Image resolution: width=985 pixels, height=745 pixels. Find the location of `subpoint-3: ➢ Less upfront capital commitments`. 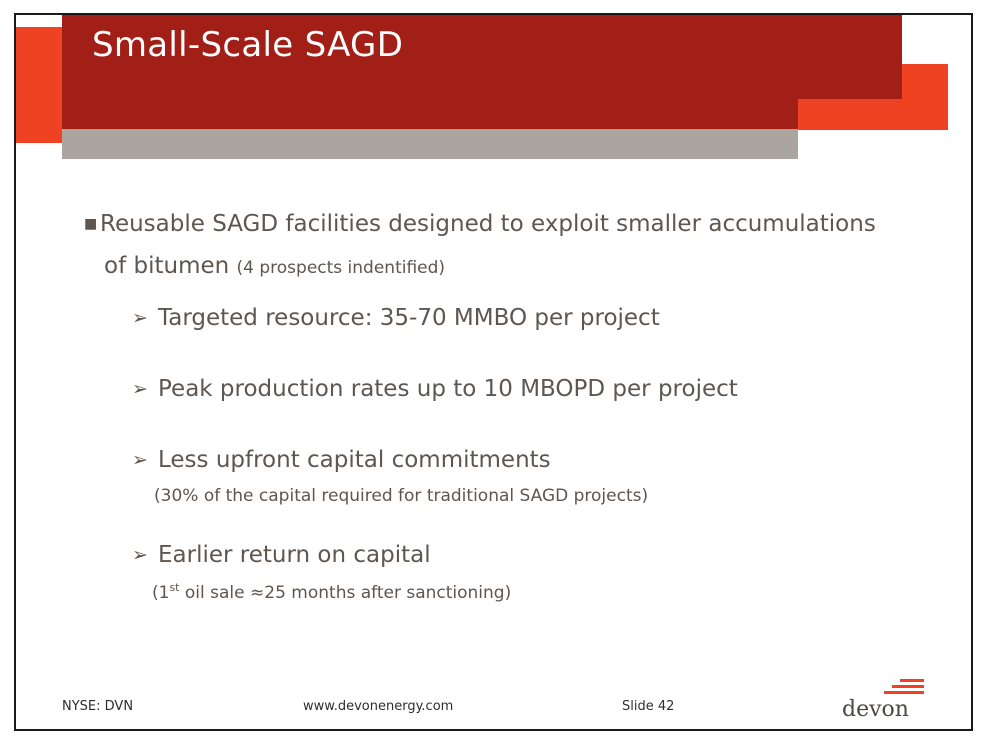

subpoint-3: ➢ Less upfront capital commitments is located at coordinates (341, 460).